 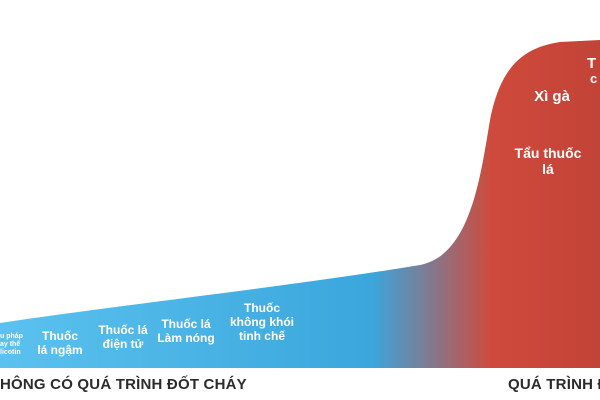 I want to click on label-heated-tobacco: Thuốc lá Làm nóng, so click(x=186, y=331).